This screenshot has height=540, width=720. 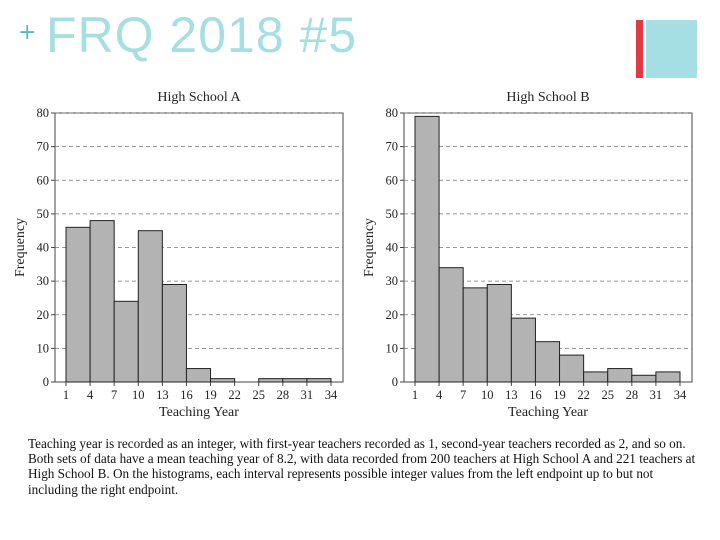 I want to click on ytick-label-a-30: 30, so click(x=43, y=281).